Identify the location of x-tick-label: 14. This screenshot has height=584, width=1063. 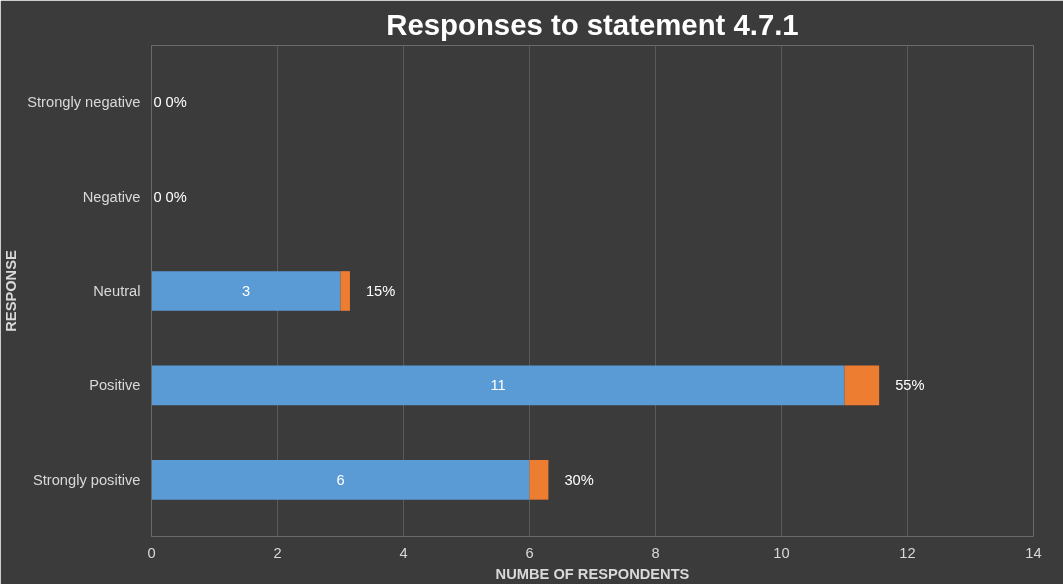
(1033, 552).